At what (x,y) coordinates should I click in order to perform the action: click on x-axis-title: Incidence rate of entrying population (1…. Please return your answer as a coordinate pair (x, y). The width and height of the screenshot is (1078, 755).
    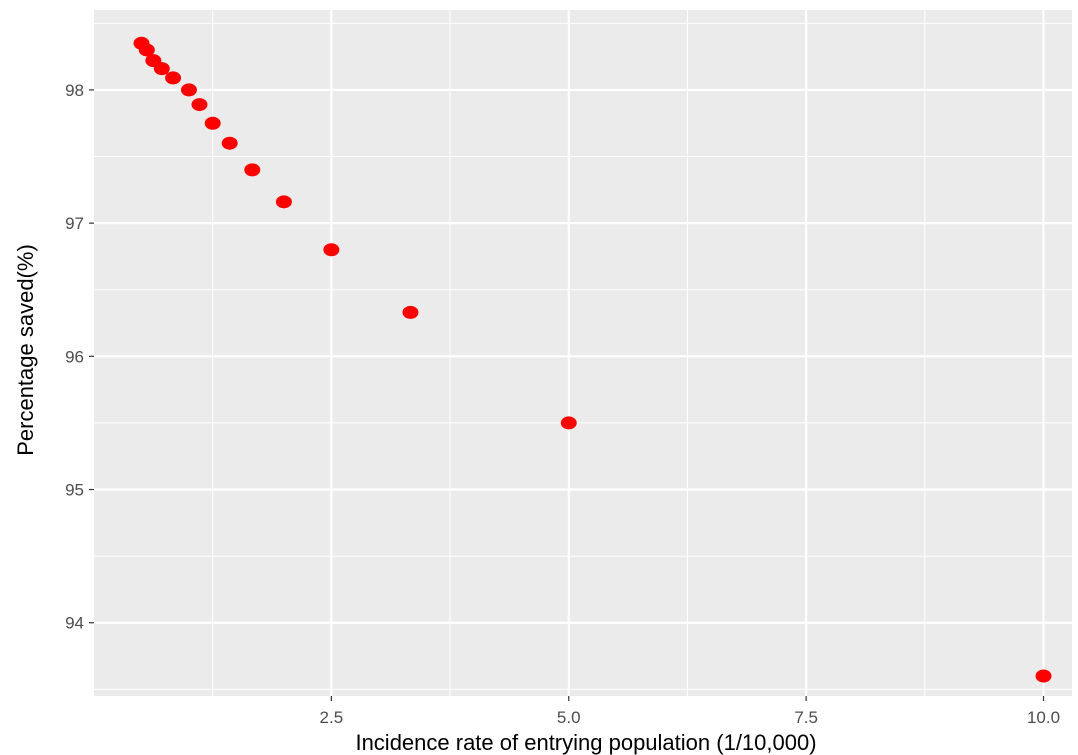
    Looking at the image, I should click on (585, 742).